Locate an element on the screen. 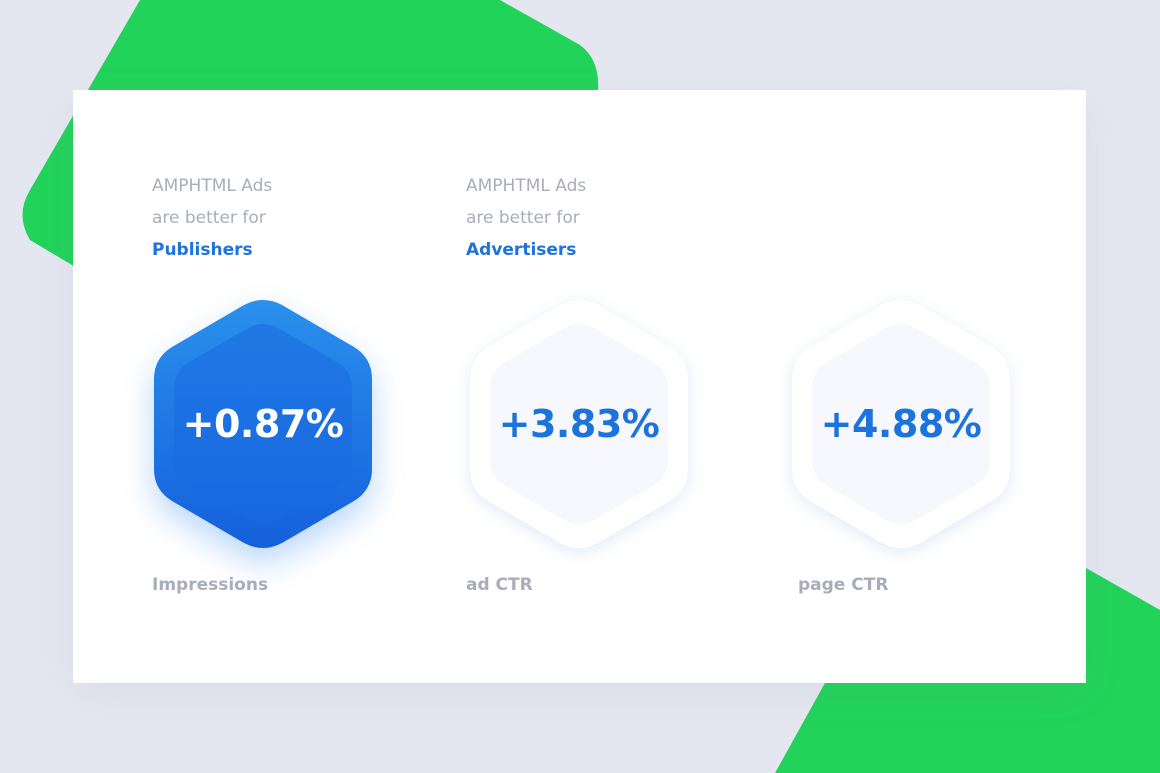  impressions-label: Impressions is located at coordinates (210, 585).